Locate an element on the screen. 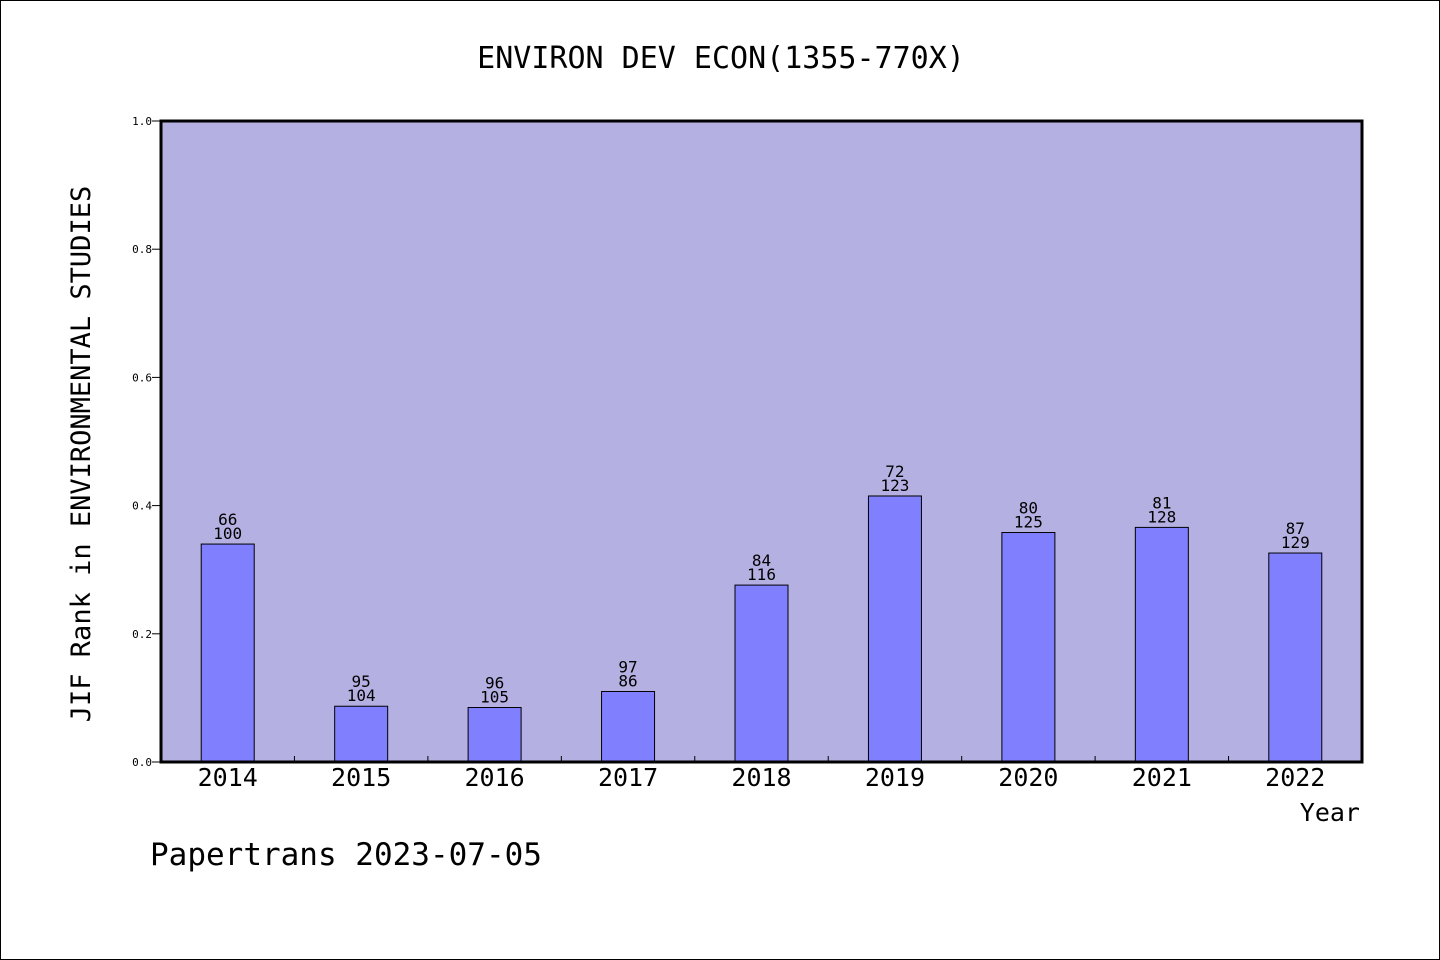 The width and height of the screenshot is (1440, 960). footer-date-stamp: Papertrans 2023-07-05 is located at coordinates (346, 855).